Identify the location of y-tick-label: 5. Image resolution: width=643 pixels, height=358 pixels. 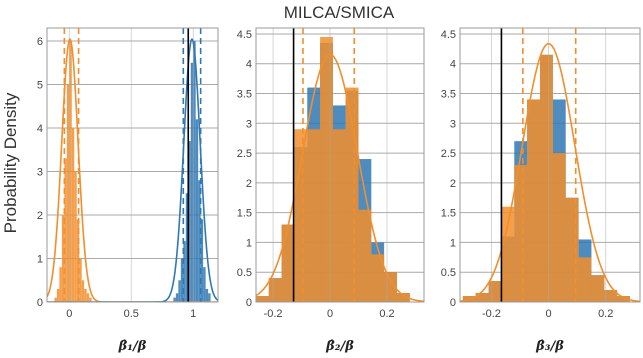
(40, 86).